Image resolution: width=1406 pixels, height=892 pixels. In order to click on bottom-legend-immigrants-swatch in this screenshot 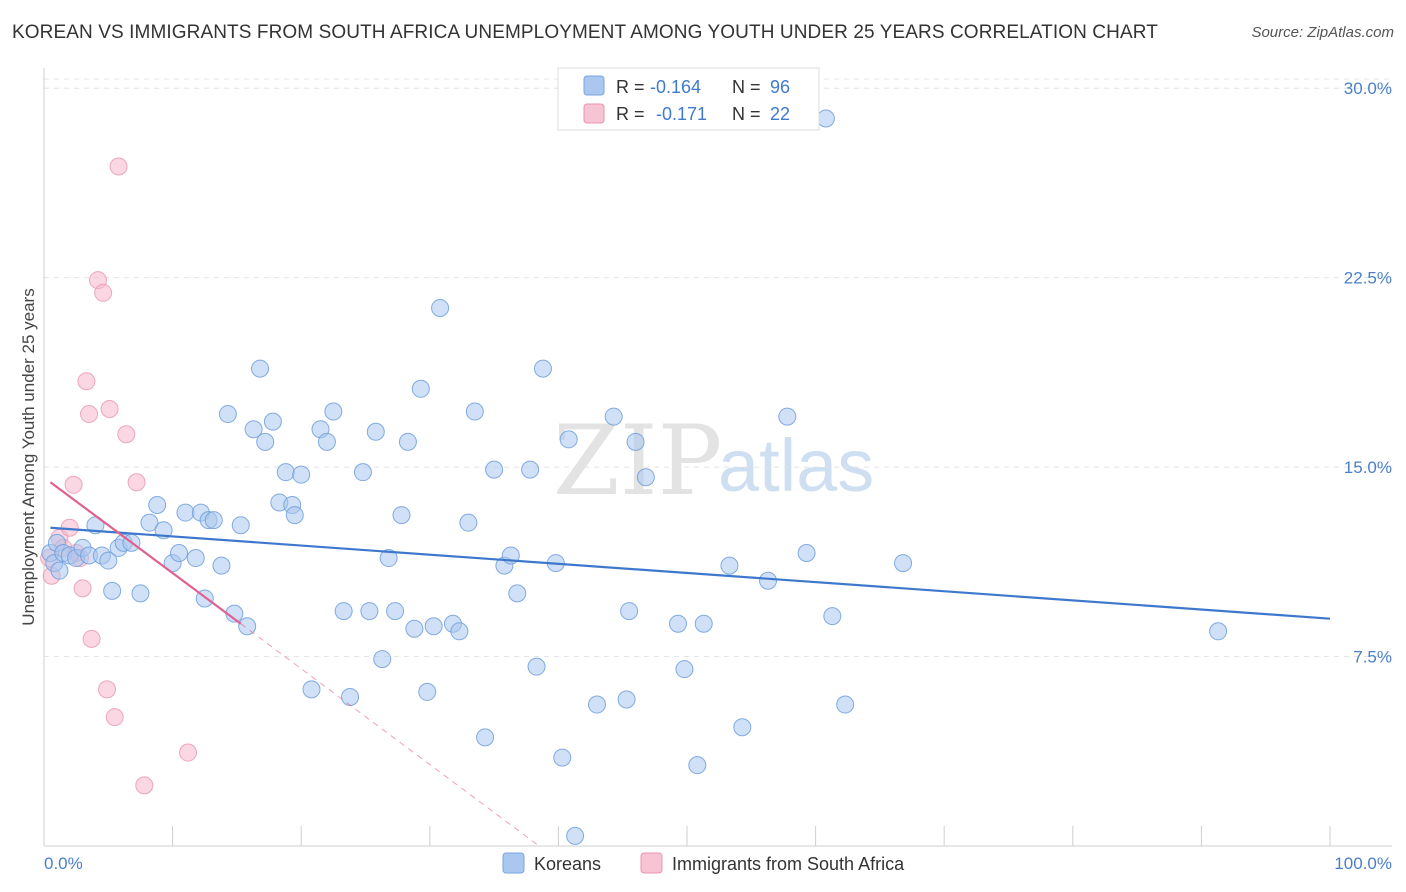, I will do `click(651, 863)`.